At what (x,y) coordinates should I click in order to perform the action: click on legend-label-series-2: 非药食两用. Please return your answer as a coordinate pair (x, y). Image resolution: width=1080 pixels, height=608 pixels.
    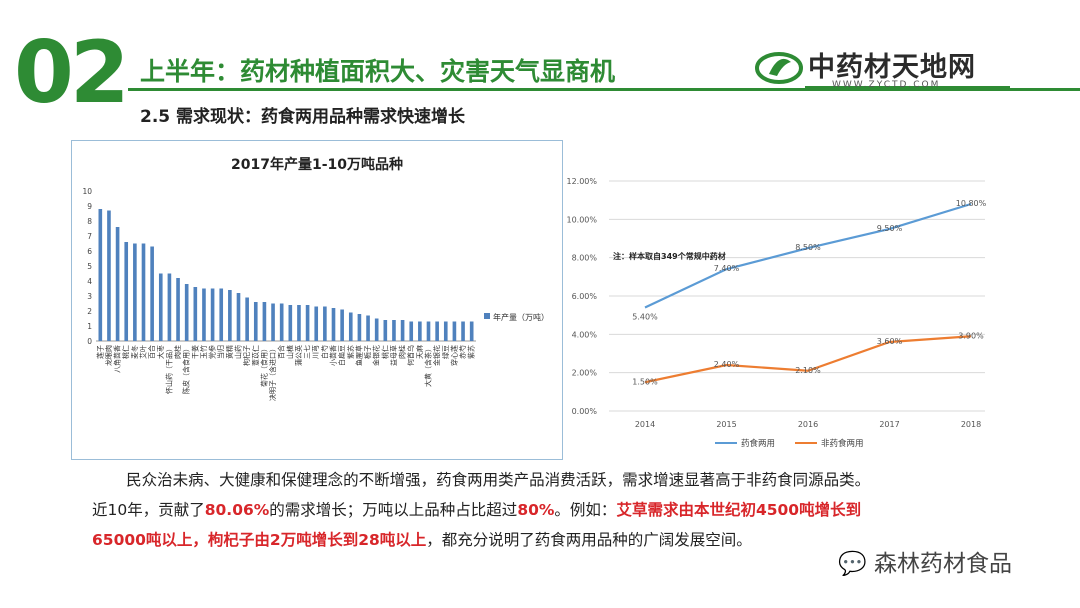
    Looking at the image, I should click on (842, 443).